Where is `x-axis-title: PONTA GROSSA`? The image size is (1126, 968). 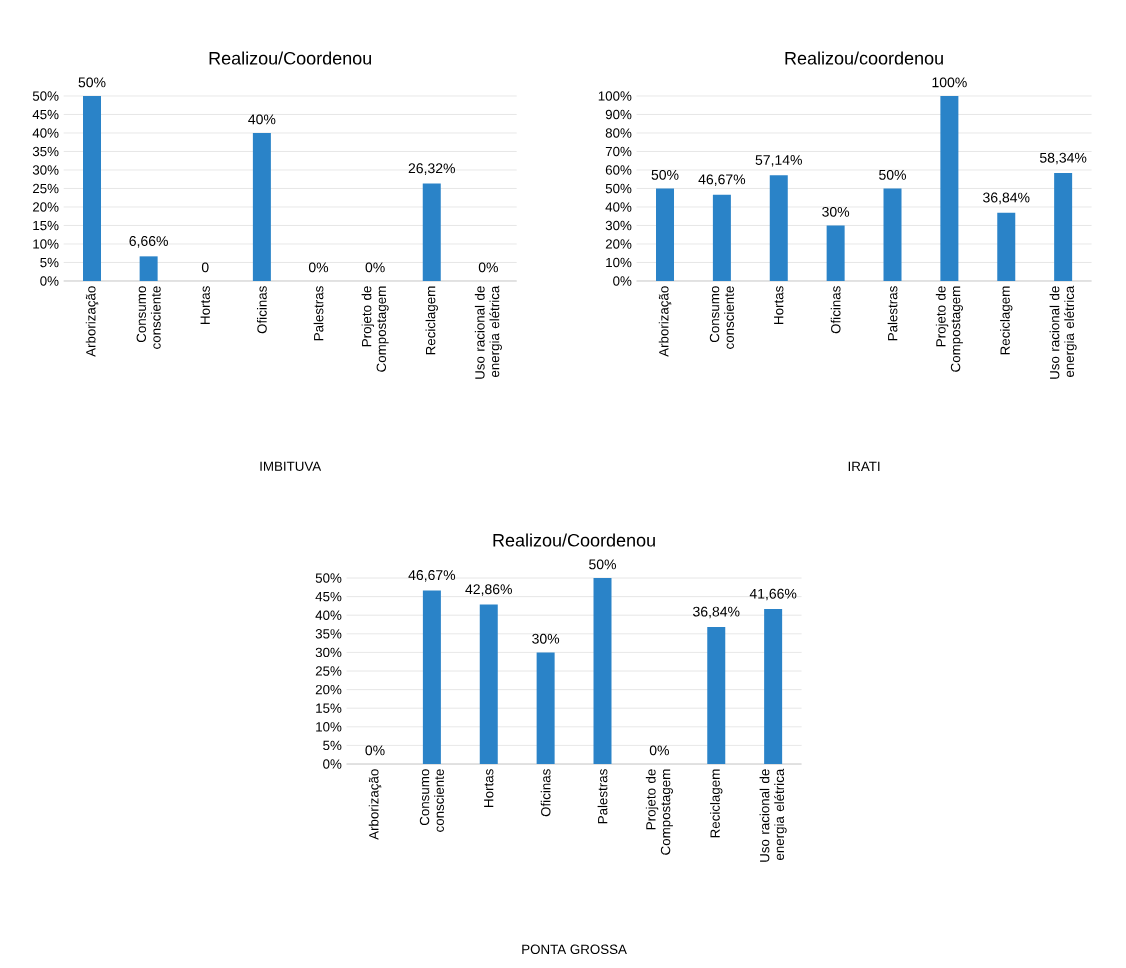
x-axis-title: PONTA GROSSA is located at coordinates (574, 949).